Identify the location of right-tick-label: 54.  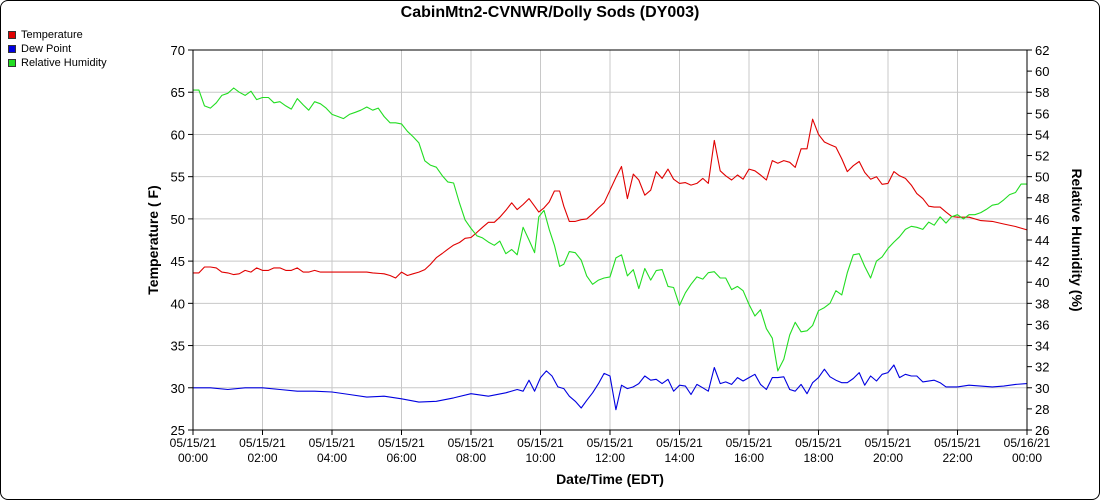
(1042, 134).